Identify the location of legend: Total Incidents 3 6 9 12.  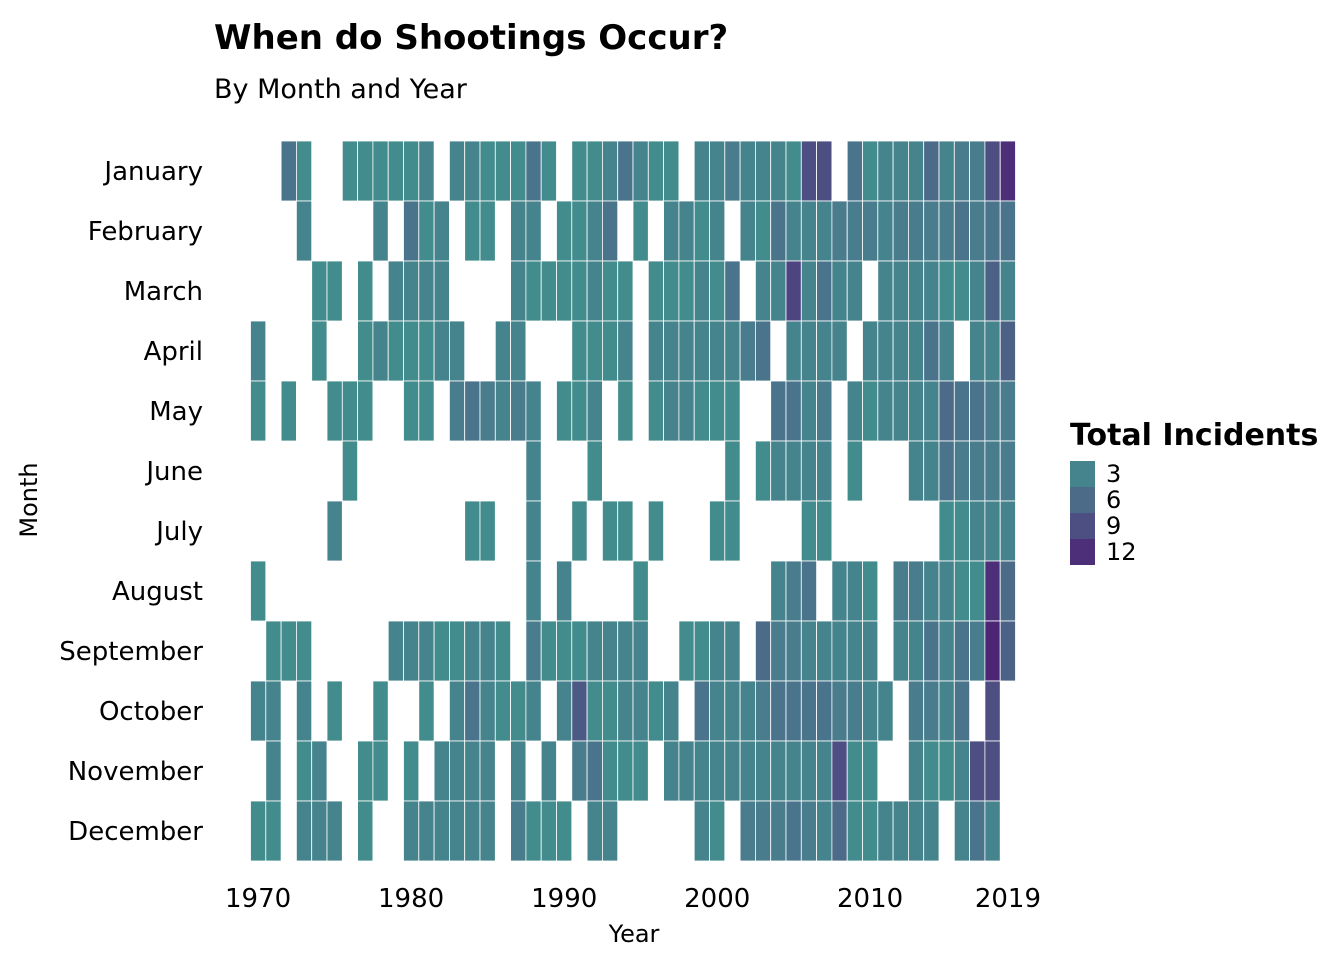
(1194, 492).